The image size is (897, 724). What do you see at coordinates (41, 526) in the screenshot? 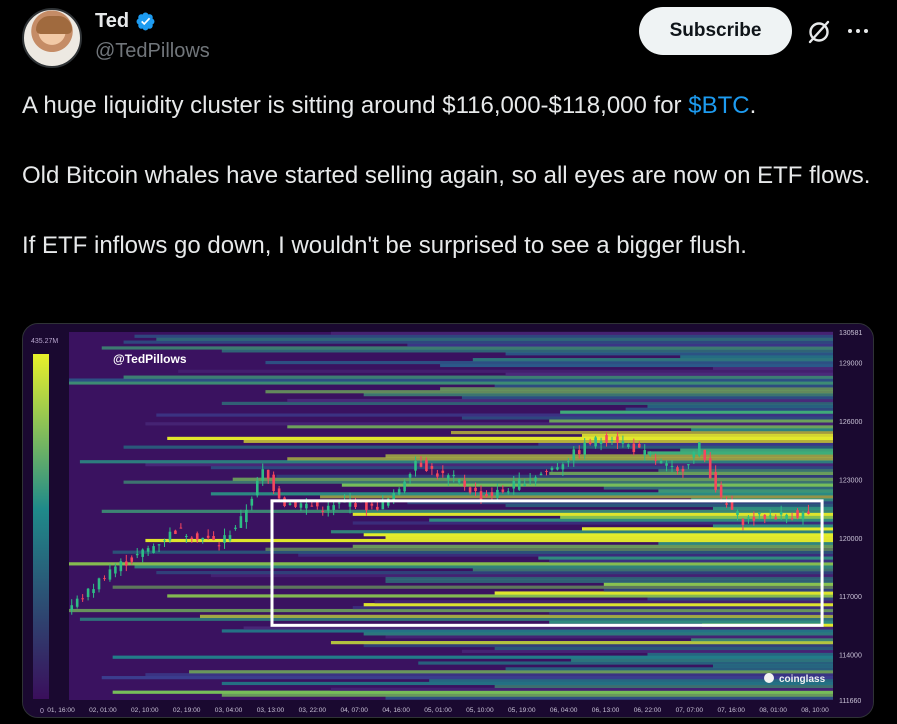
I see `colorbar` at bounding box center [41, 526].